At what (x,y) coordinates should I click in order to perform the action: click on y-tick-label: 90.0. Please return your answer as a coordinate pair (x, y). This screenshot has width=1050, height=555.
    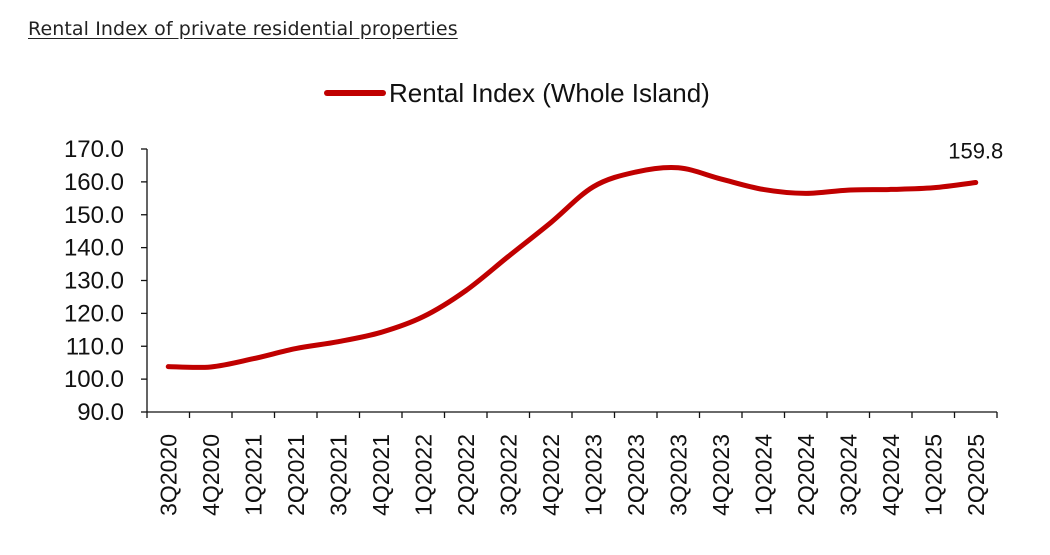
    Looking at the image, I should click on (100, 412).